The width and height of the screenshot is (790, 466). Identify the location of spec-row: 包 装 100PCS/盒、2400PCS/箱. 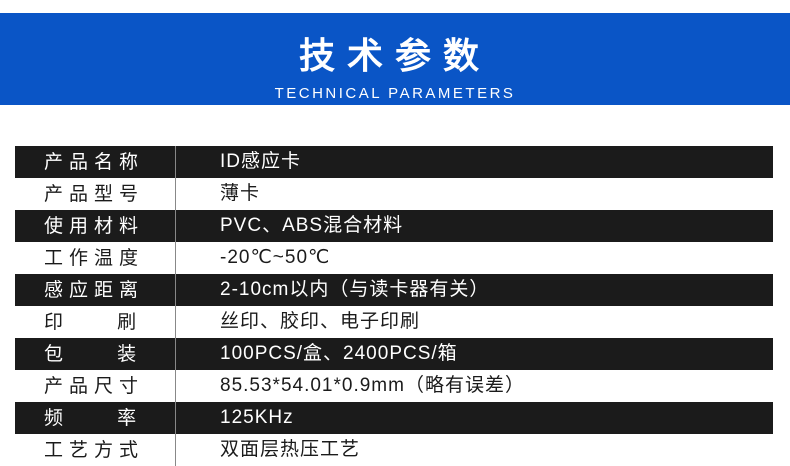
(394, 354).